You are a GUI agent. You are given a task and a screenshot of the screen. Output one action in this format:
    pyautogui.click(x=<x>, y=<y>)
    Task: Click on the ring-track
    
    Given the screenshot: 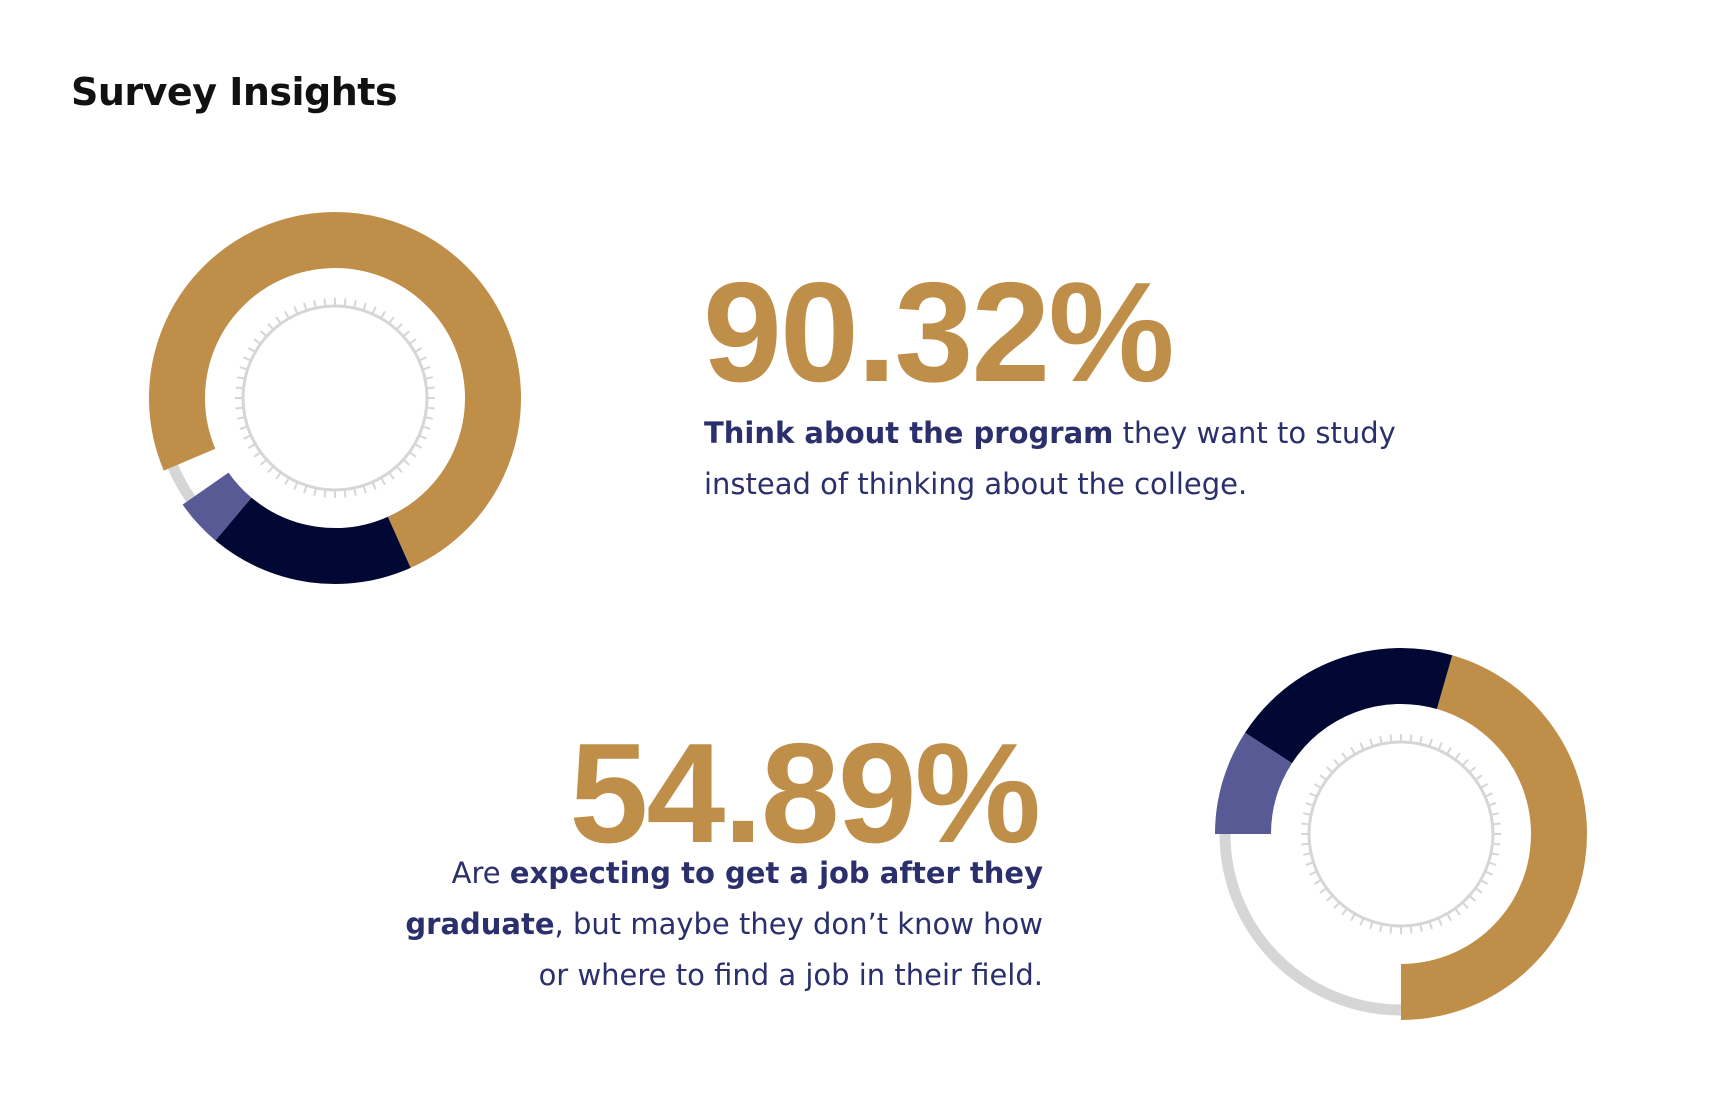 What is the action you would take?
    pyautogui.click(x=1310, y=924)
    